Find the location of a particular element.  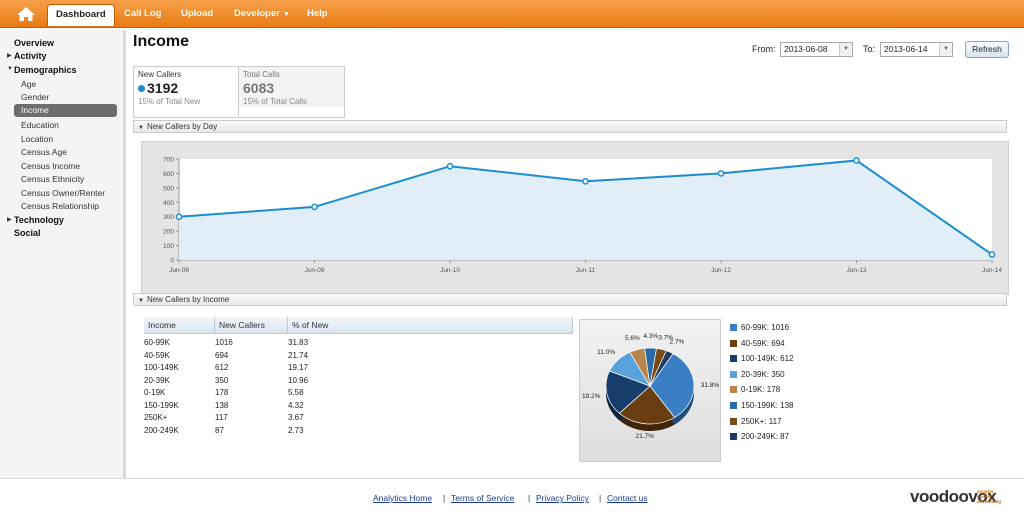

kpi-total-calls: Total Calls 6083 15% of Total Calls is located at coordinates (291, 87).